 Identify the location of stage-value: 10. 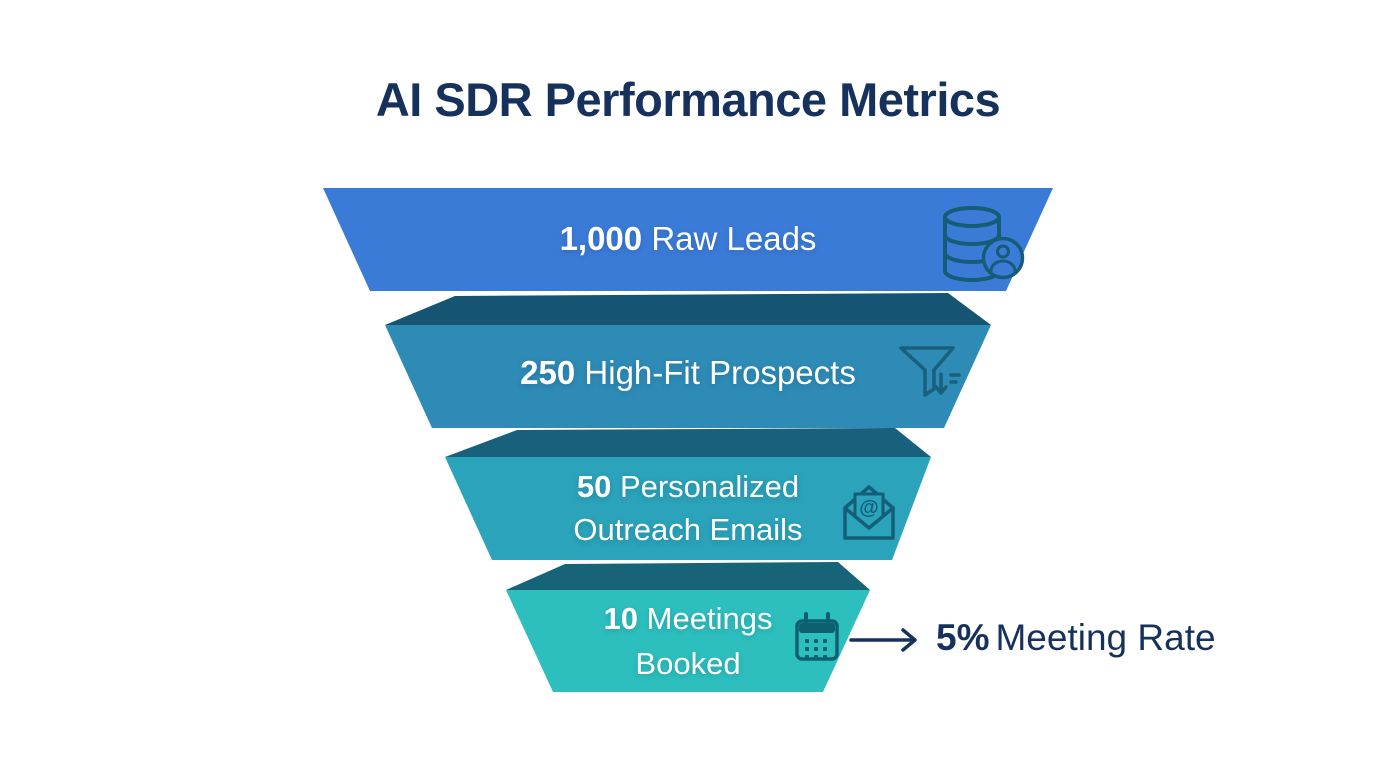
(621, 618).